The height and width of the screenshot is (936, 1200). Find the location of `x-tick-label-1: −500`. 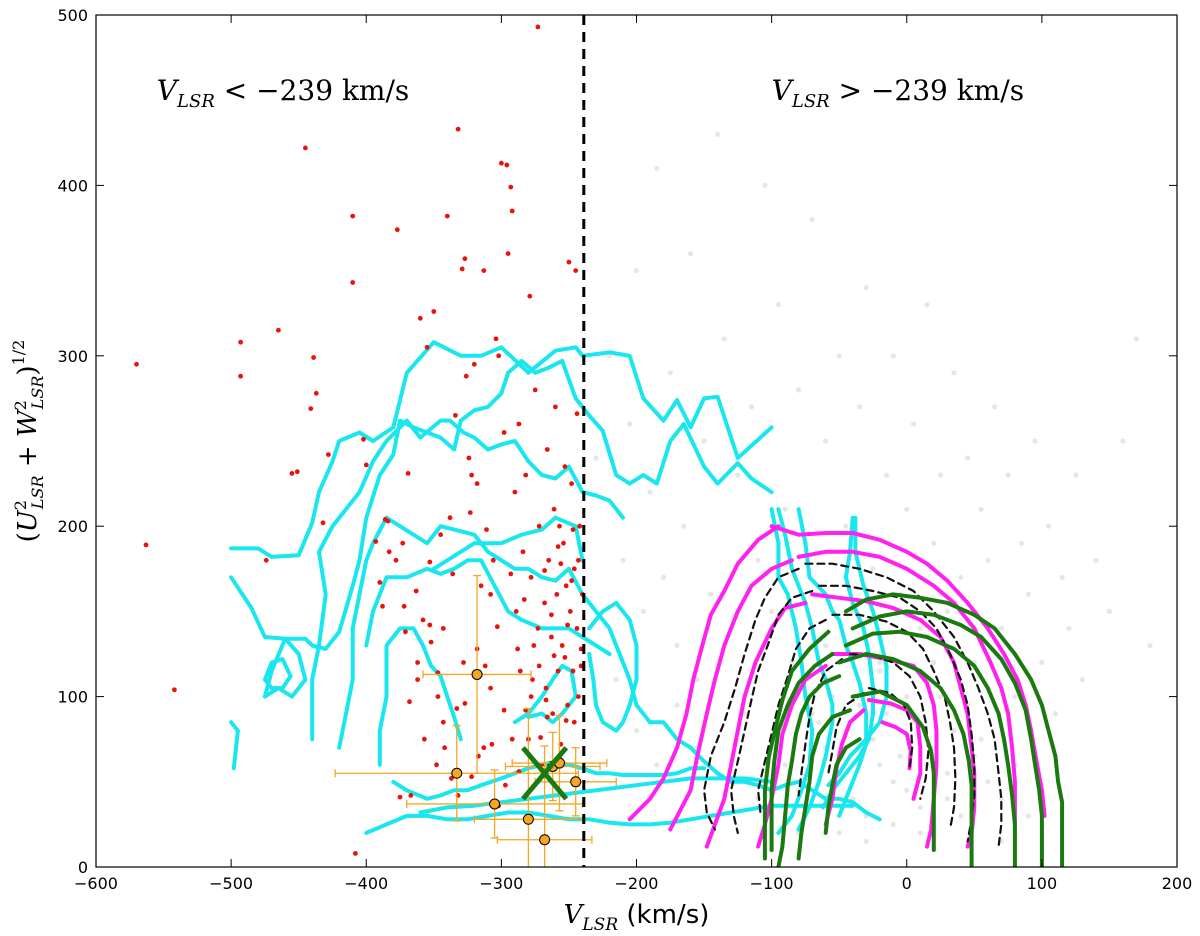

x-tick-label-1: −500 is located at coordinates (231, 883).